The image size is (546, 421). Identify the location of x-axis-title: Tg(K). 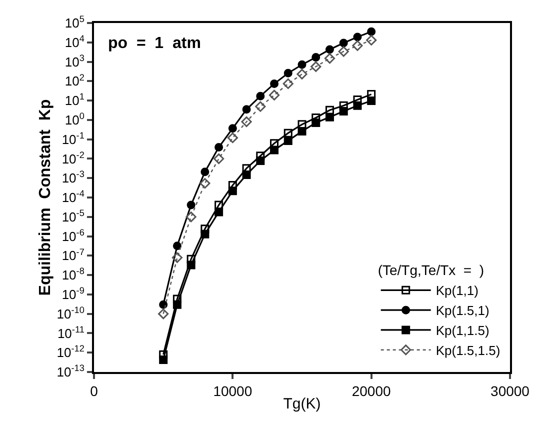
(302, 403).